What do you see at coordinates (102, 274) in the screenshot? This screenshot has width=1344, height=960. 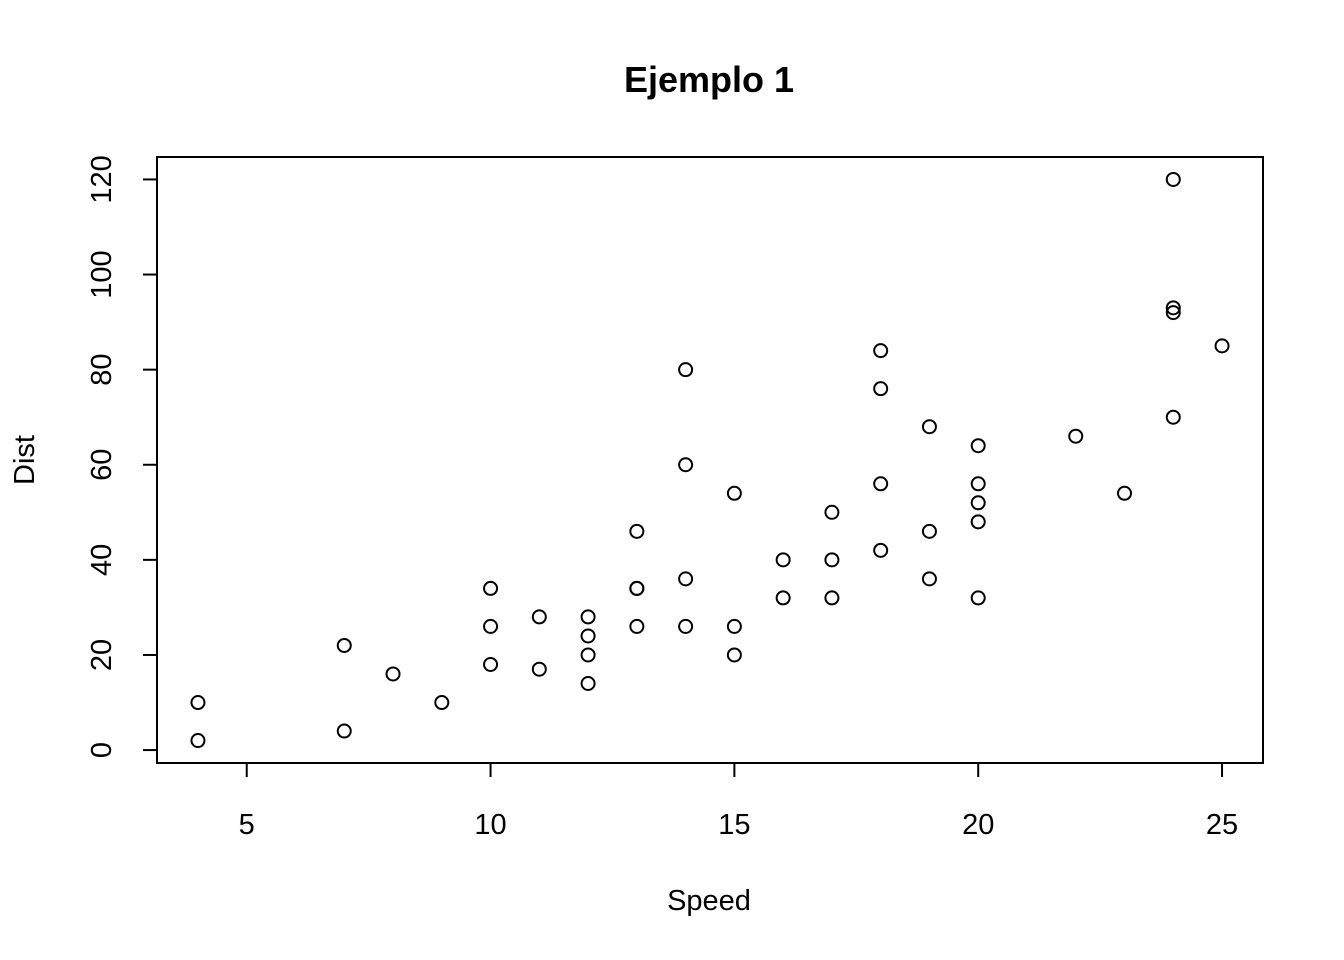 I see `y-tick-label: 100` at bounding box center [102, 274].